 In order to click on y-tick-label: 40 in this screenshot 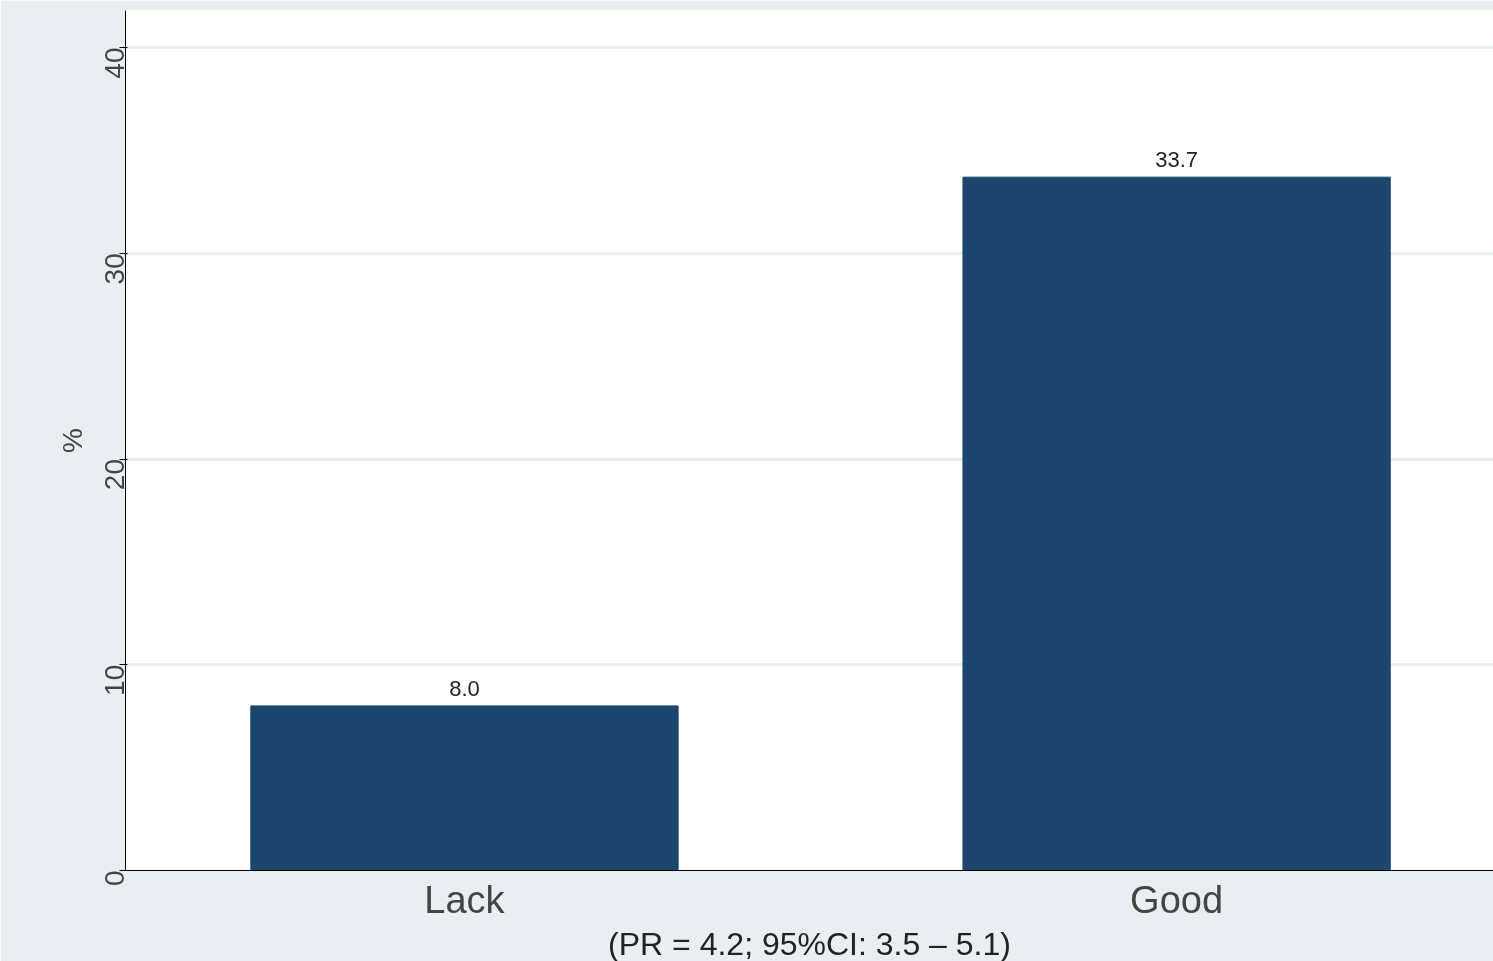, I will do `click(114, 63)`.